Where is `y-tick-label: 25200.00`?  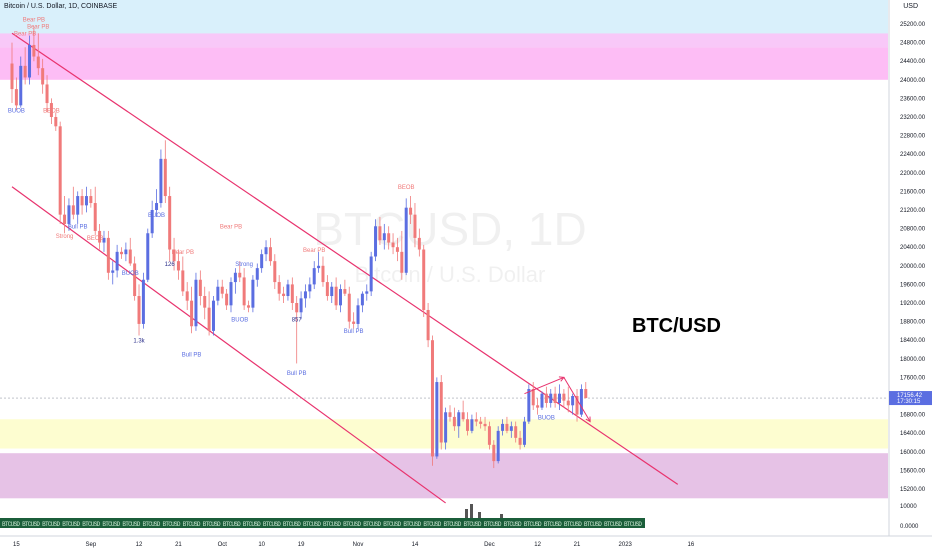 y-tick-label: 25200.00 is located at coordinates (913, 25).